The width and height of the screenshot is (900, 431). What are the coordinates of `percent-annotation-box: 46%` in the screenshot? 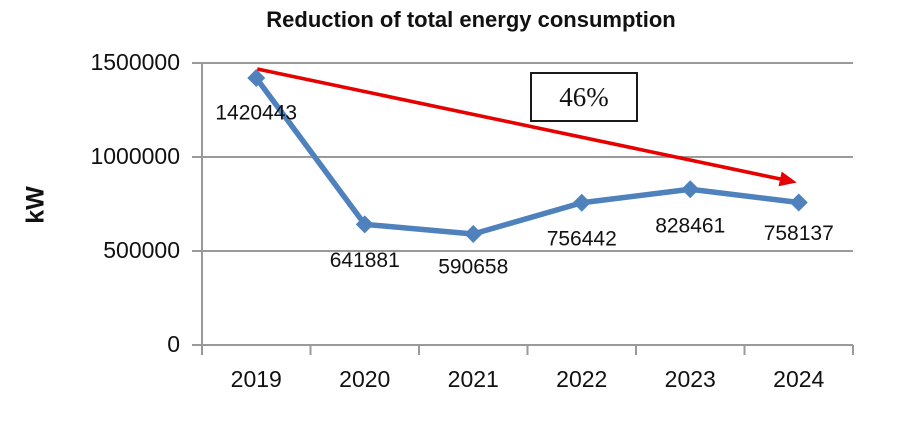 It's located at (584, 97).